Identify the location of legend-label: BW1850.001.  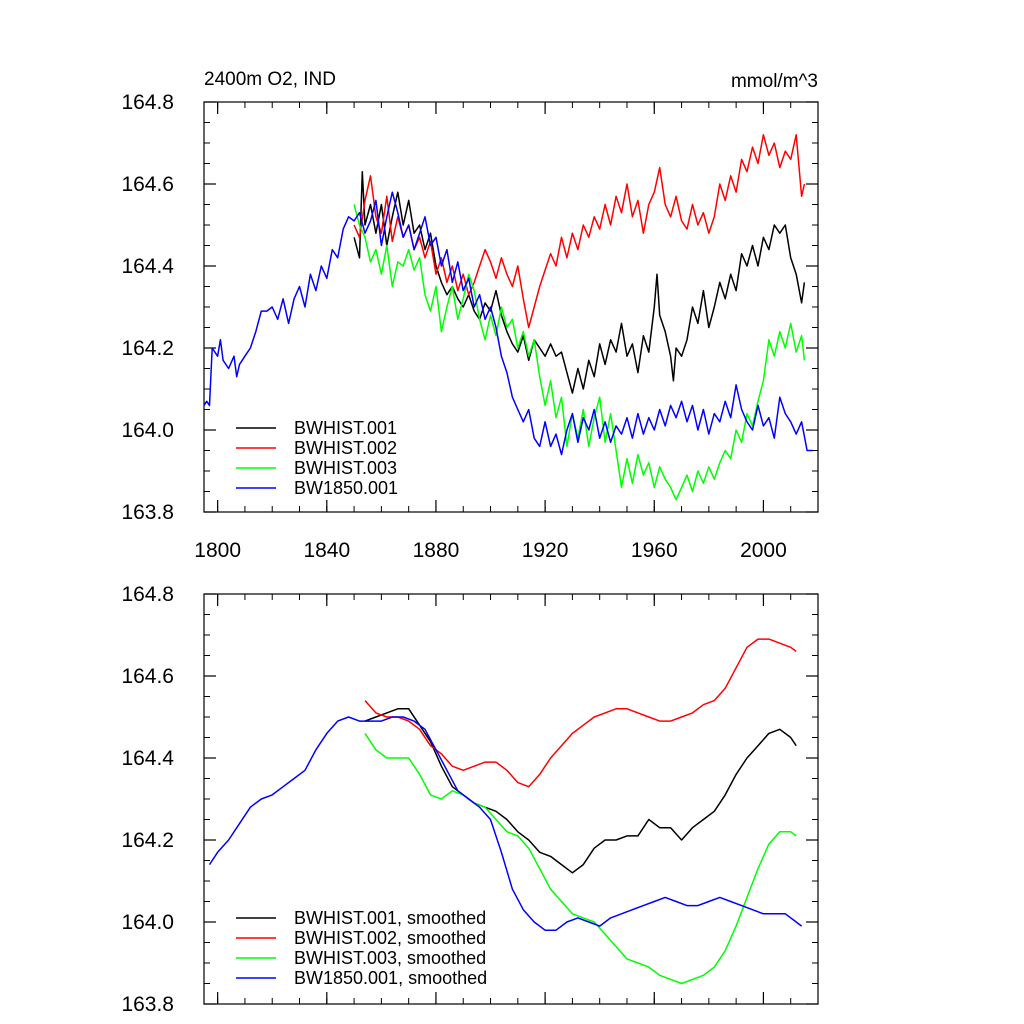
(346, 488).